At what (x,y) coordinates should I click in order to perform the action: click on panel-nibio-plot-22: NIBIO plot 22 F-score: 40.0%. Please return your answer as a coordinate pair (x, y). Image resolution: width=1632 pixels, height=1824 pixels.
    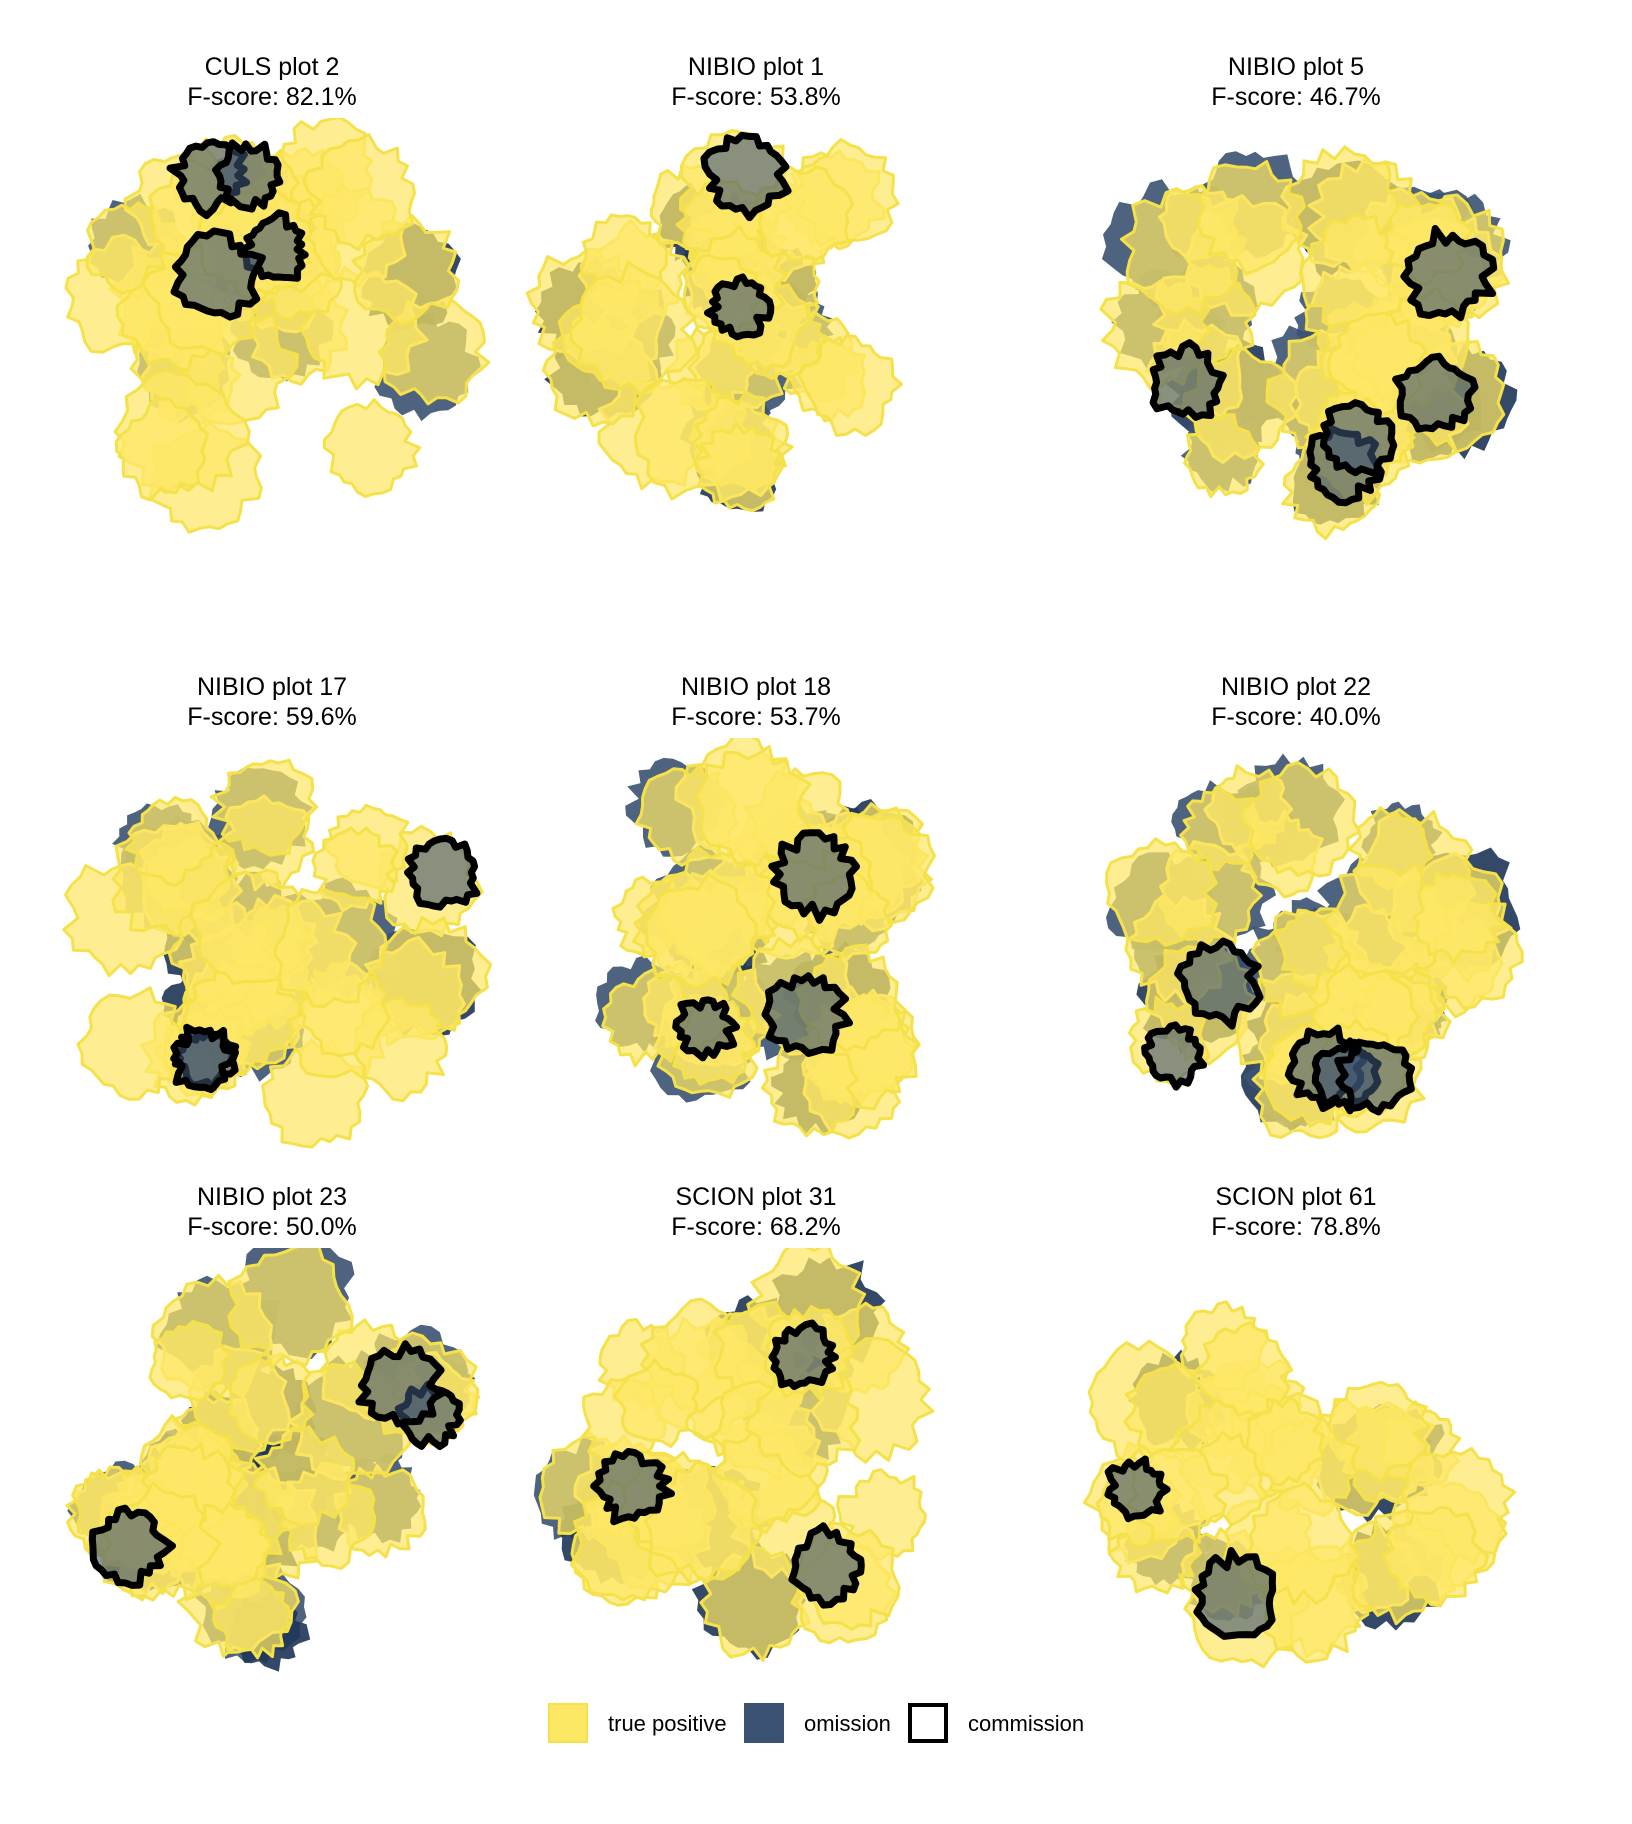
    Looking at the image, I should click on (1296, 930).